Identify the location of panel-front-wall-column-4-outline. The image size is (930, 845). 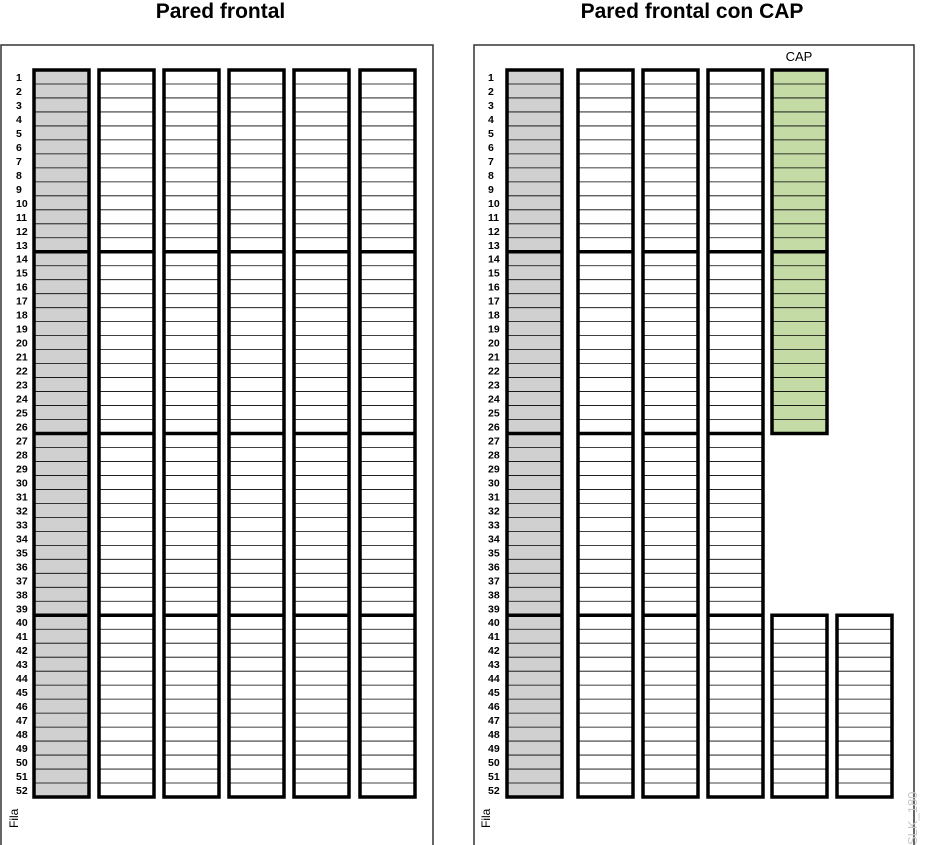
(256, 433).